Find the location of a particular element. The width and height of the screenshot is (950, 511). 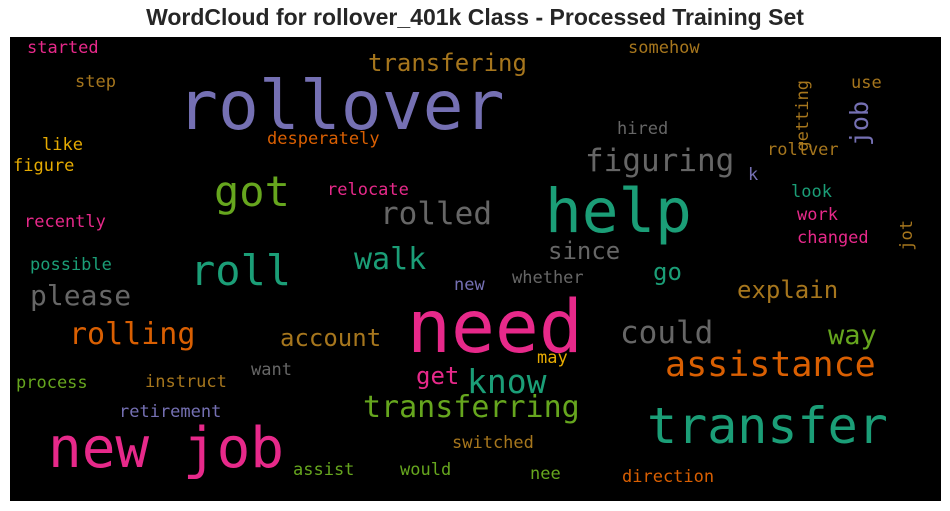

word-like: like is located at coordinates (62, 145).